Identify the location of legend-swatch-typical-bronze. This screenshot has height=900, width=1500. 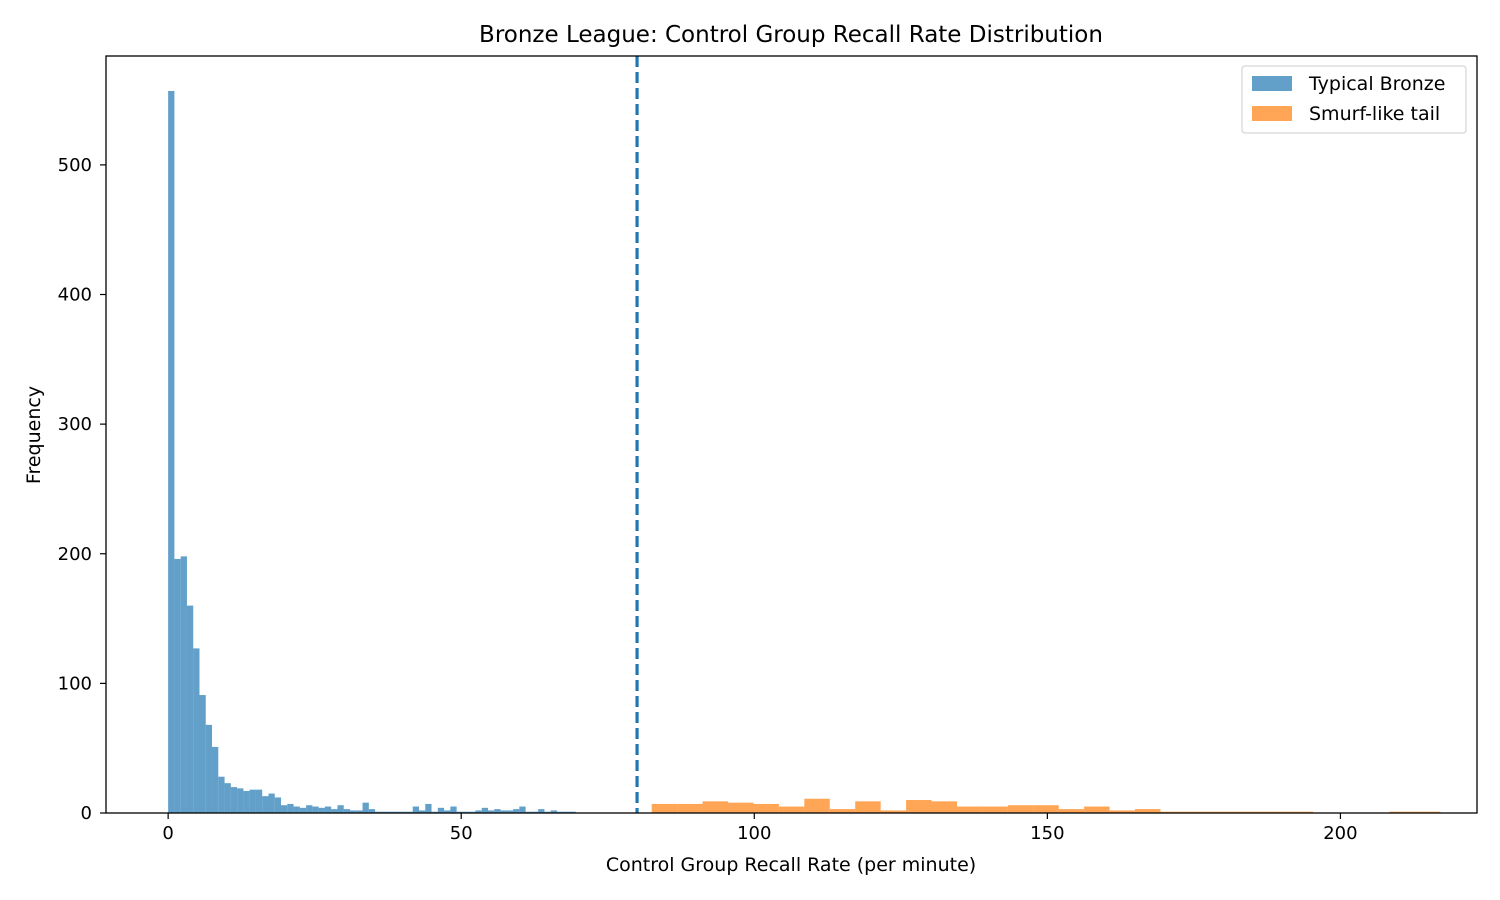
(1272, 83).